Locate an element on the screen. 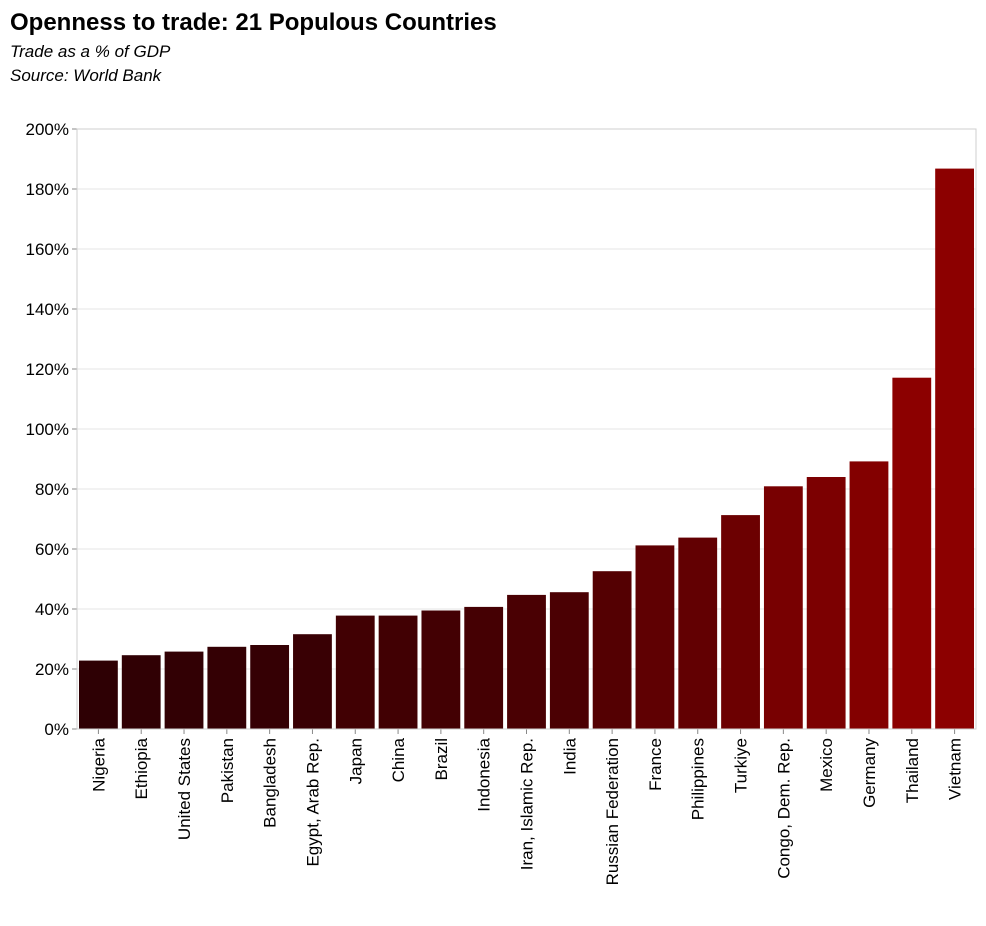 The height and width of the screenshot is (926, 986). x-tick-label: Indonesia is located at coordinates (484, 774).